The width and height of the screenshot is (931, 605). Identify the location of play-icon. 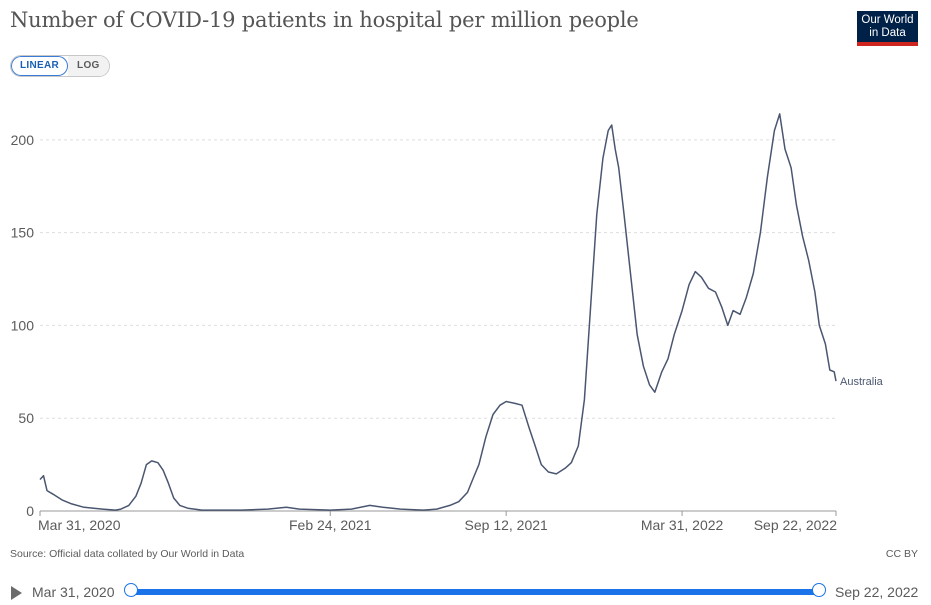
(16, 593).